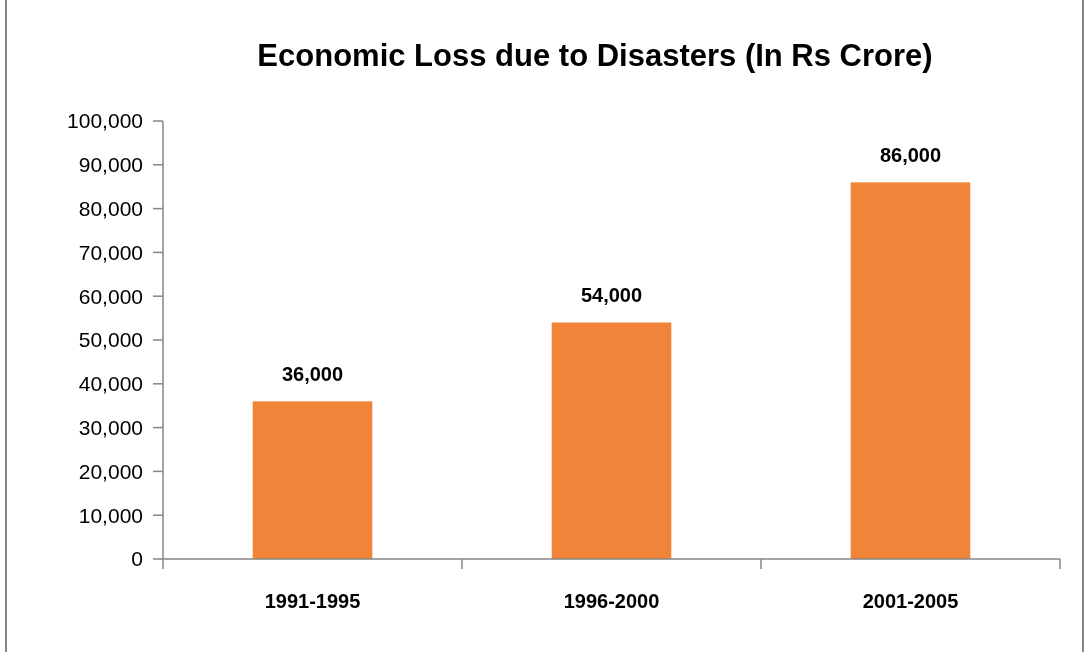  Describe the element at coordinates (110, 515) in the screenshot. I see `y-tick-label: 10,000` at that location.